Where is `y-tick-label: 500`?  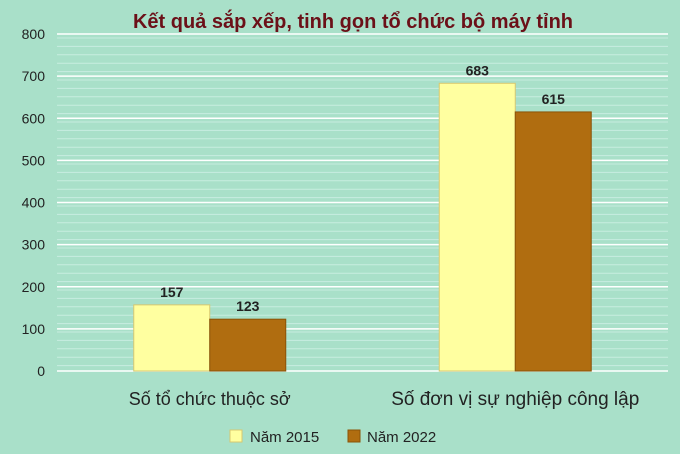
y-tick-label: 500 is located at coordinates (34, 160).